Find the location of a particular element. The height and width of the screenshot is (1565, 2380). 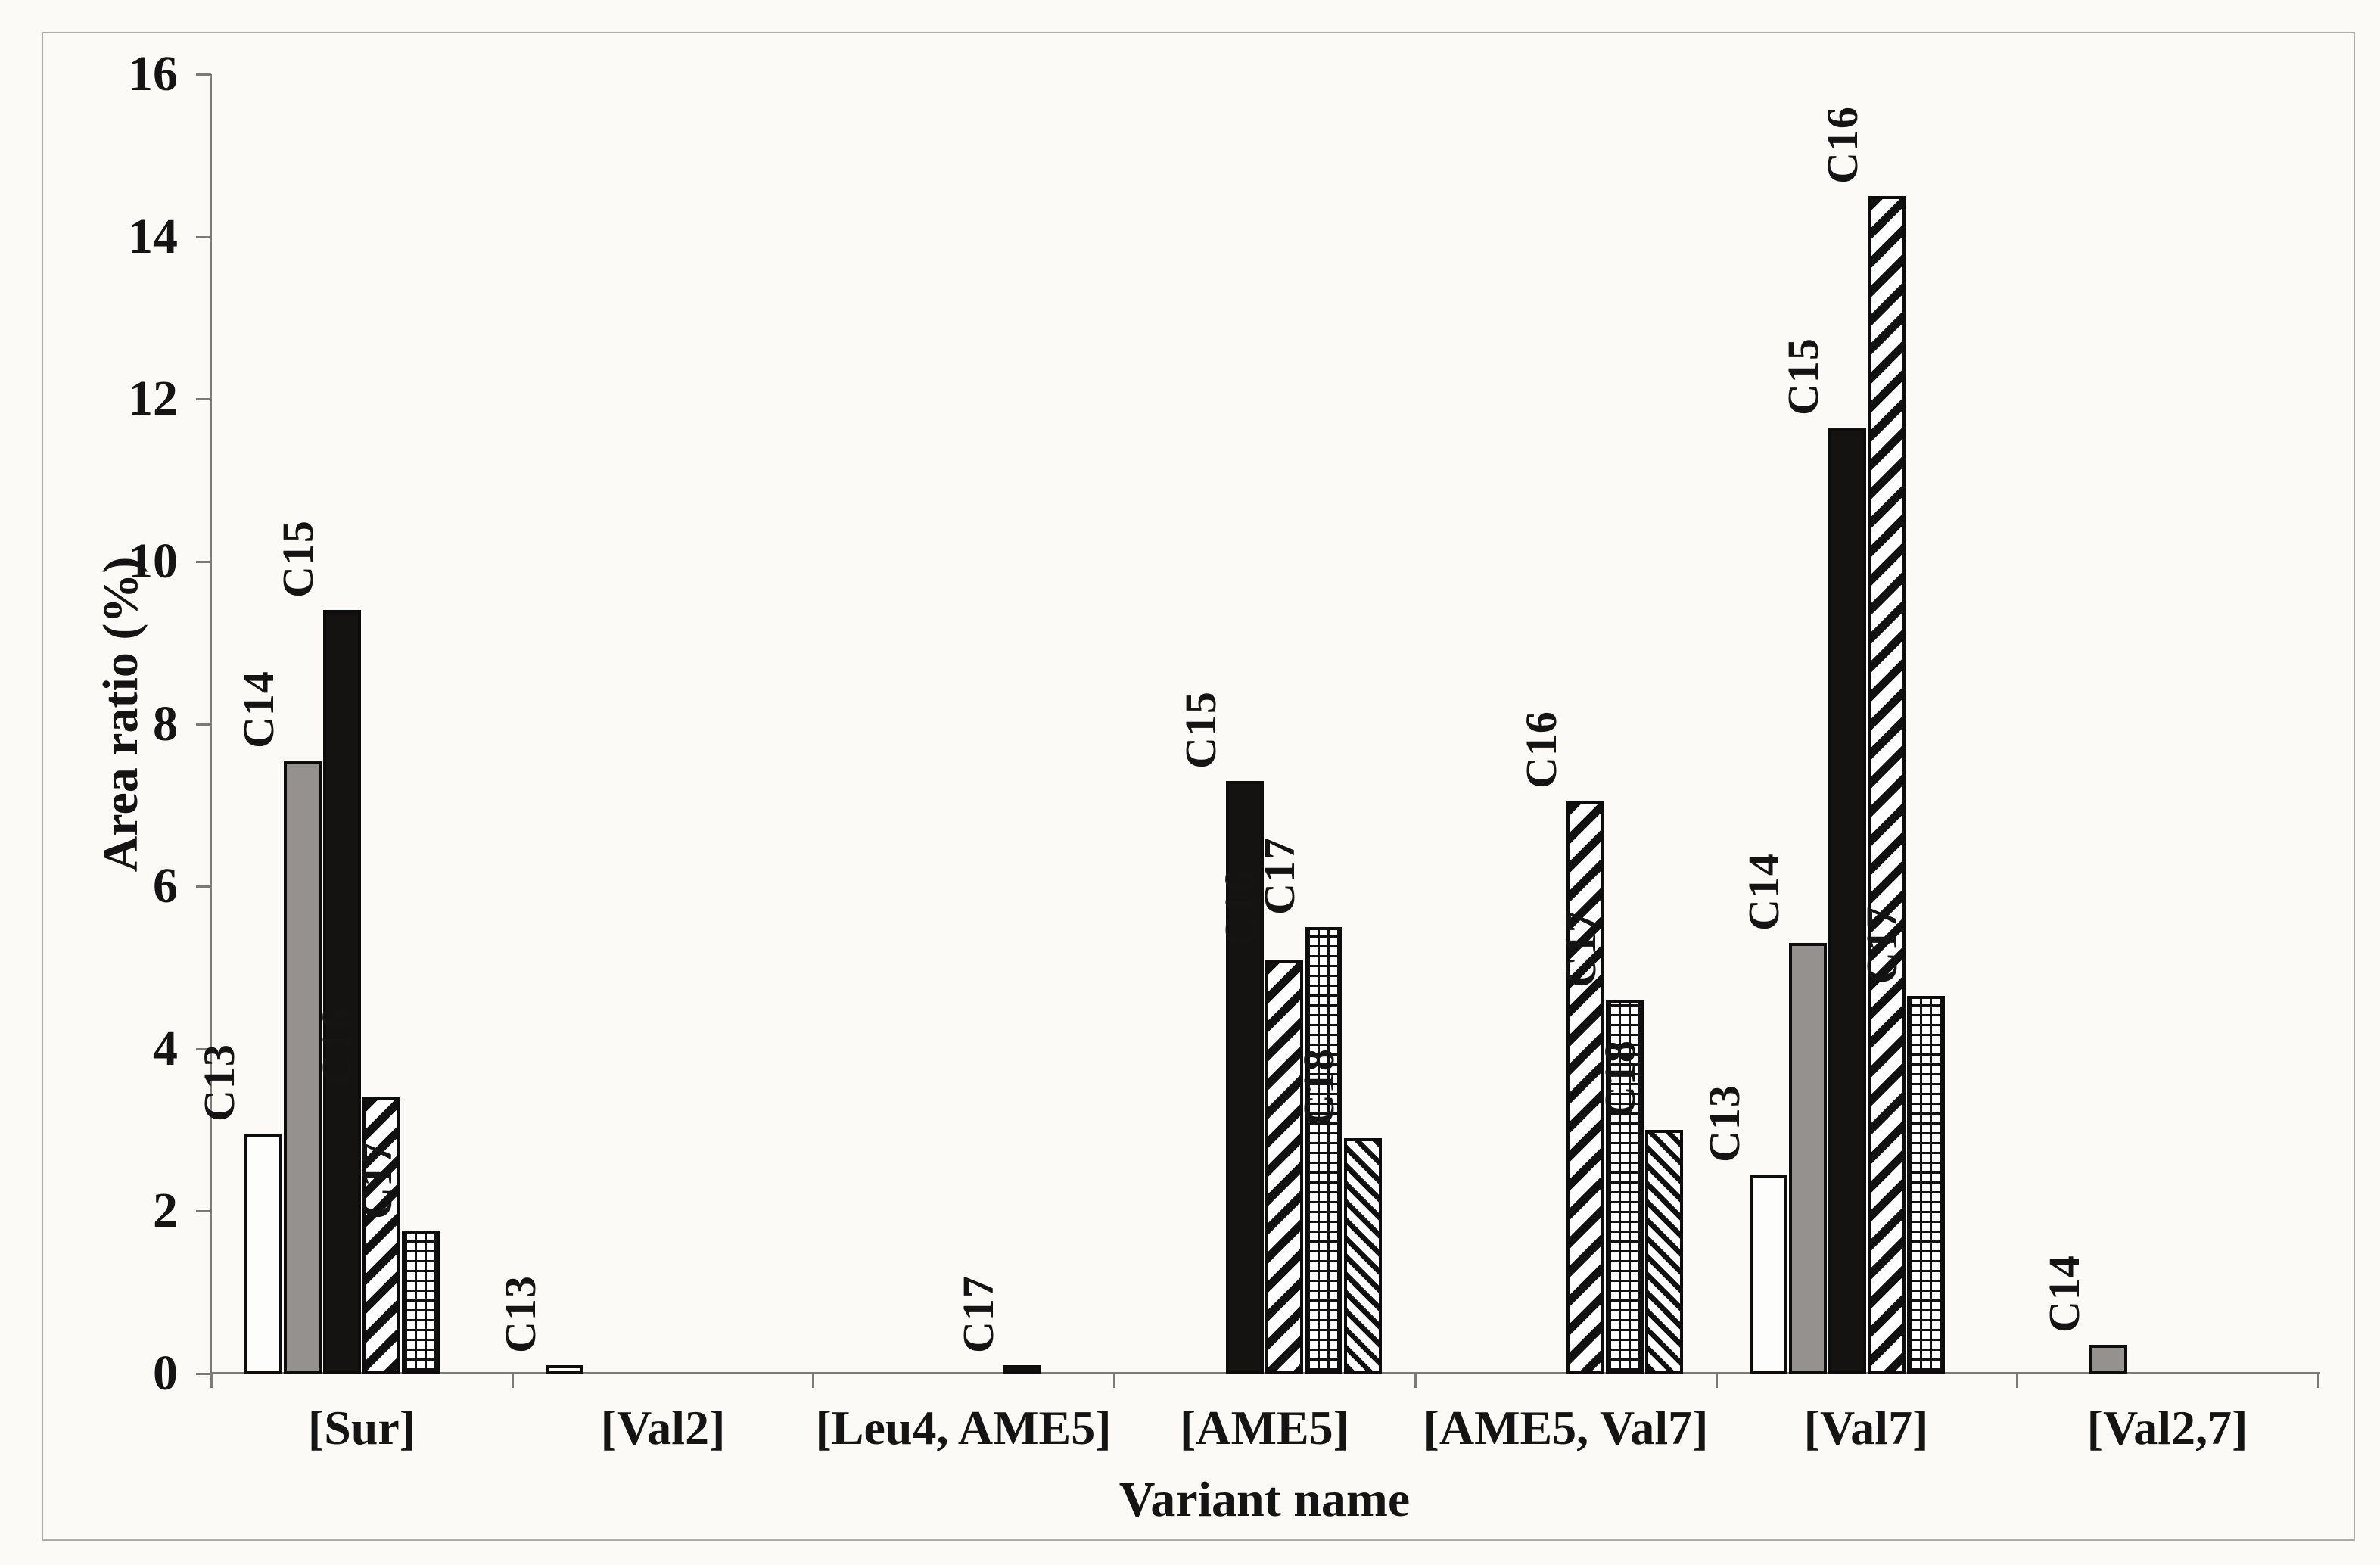

y-axis-tick-label: 4 is located at coordinates (165, 1048).